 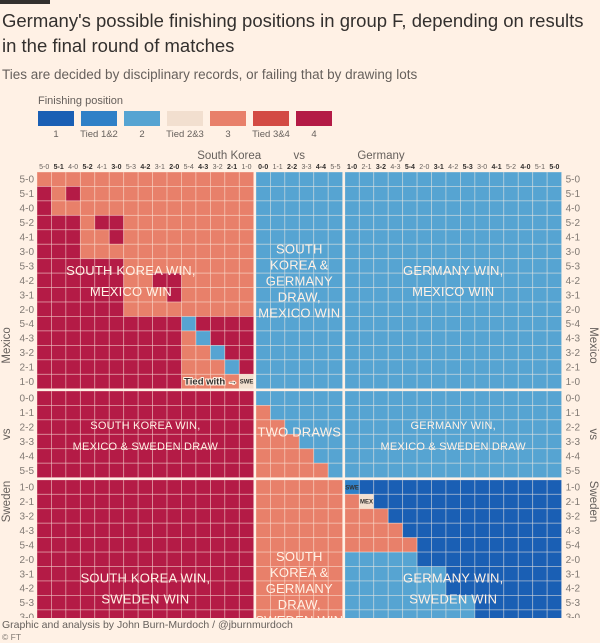 I want to click on legend-item: 2, so click(x=142, y=125).